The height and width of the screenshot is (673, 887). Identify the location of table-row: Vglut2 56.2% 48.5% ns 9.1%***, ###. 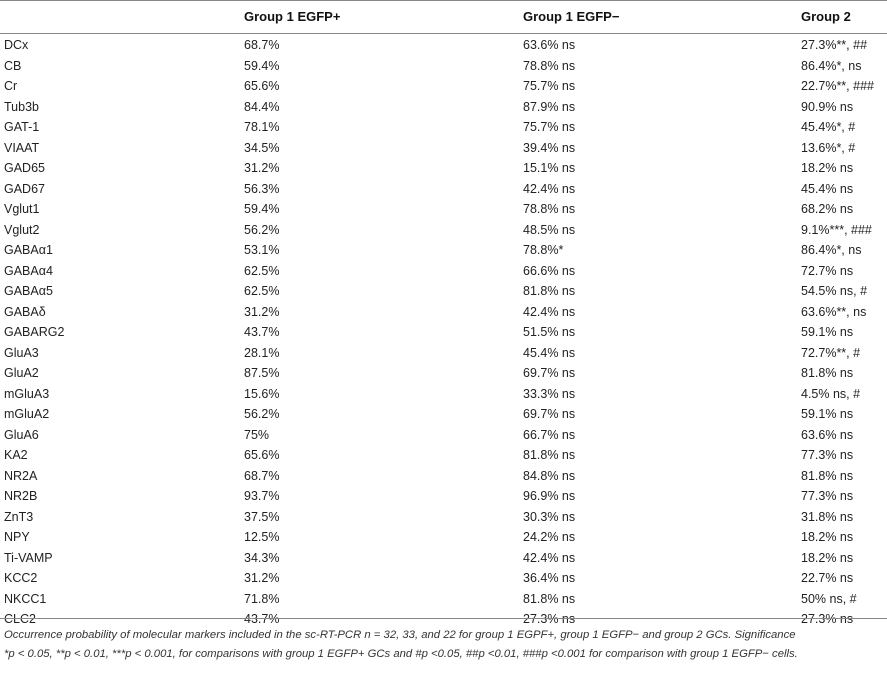
(443, 231).